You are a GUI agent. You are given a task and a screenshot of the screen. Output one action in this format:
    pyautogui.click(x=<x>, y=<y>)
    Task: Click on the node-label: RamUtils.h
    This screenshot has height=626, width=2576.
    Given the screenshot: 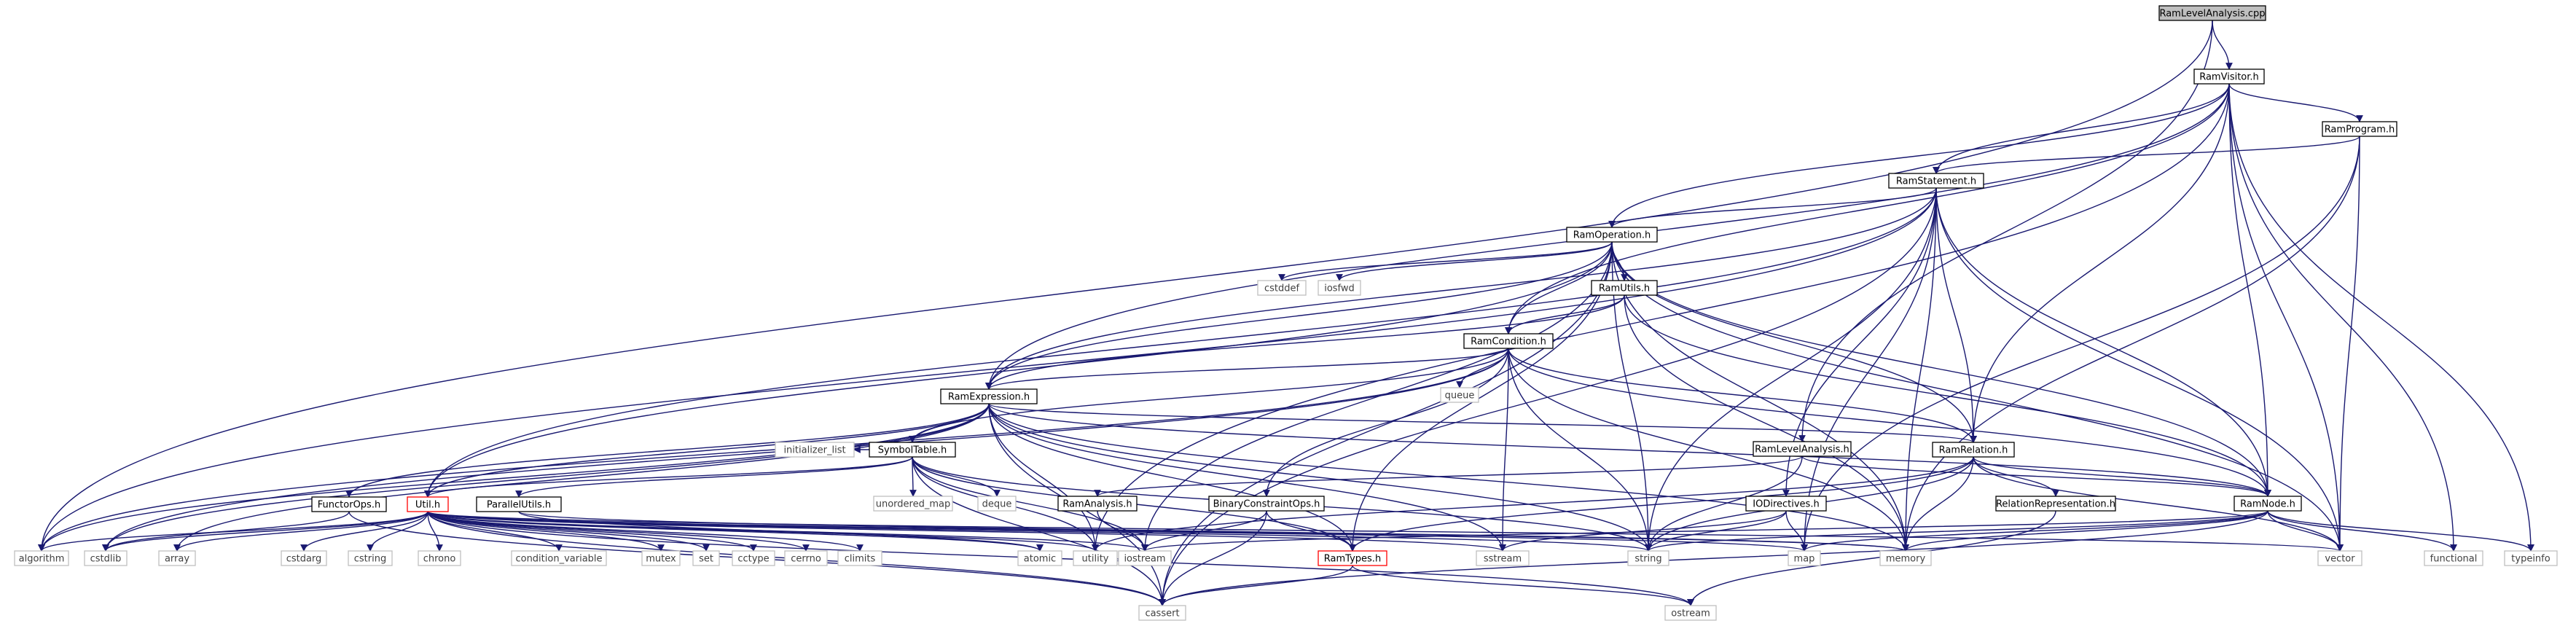 What is the action you would take?
    pyautogui.click(x=1624, y=288)
    